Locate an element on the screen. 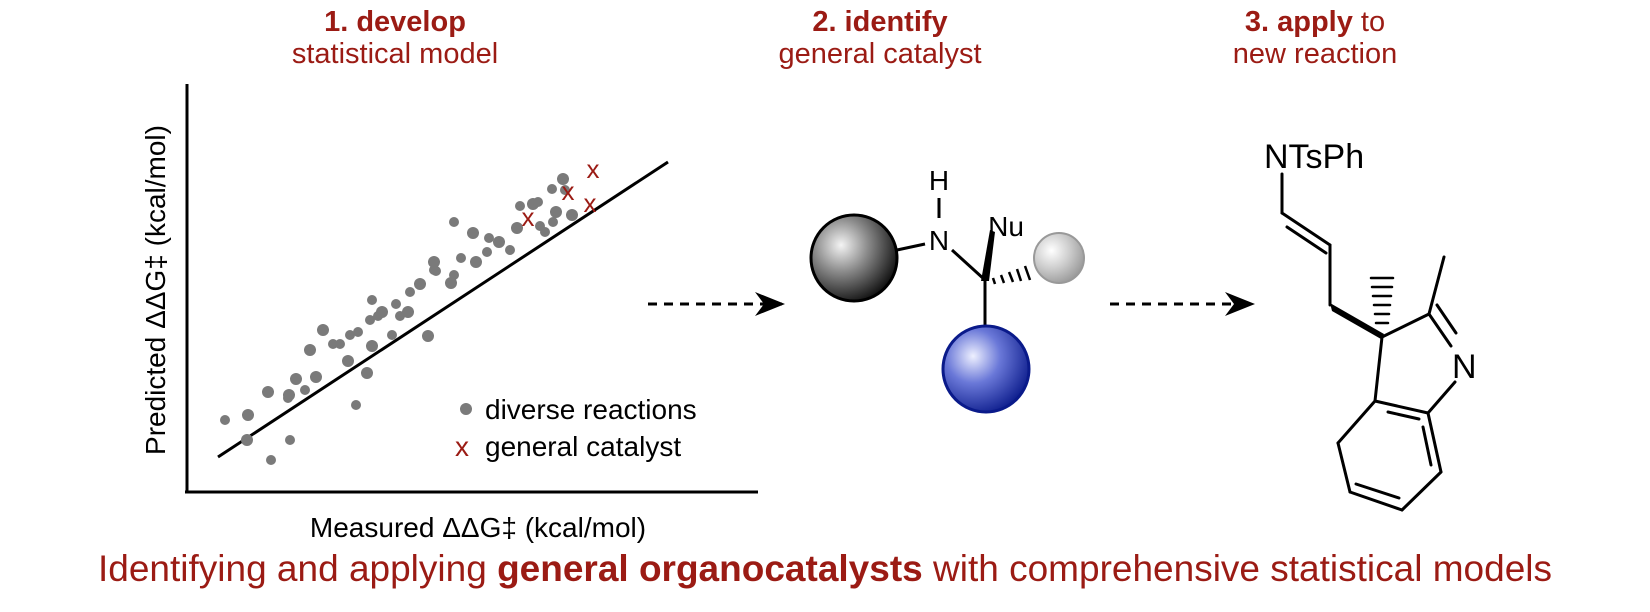 This screenshot has height=612, width=1650. wedge-bond is located at coordinates (1357, 321).